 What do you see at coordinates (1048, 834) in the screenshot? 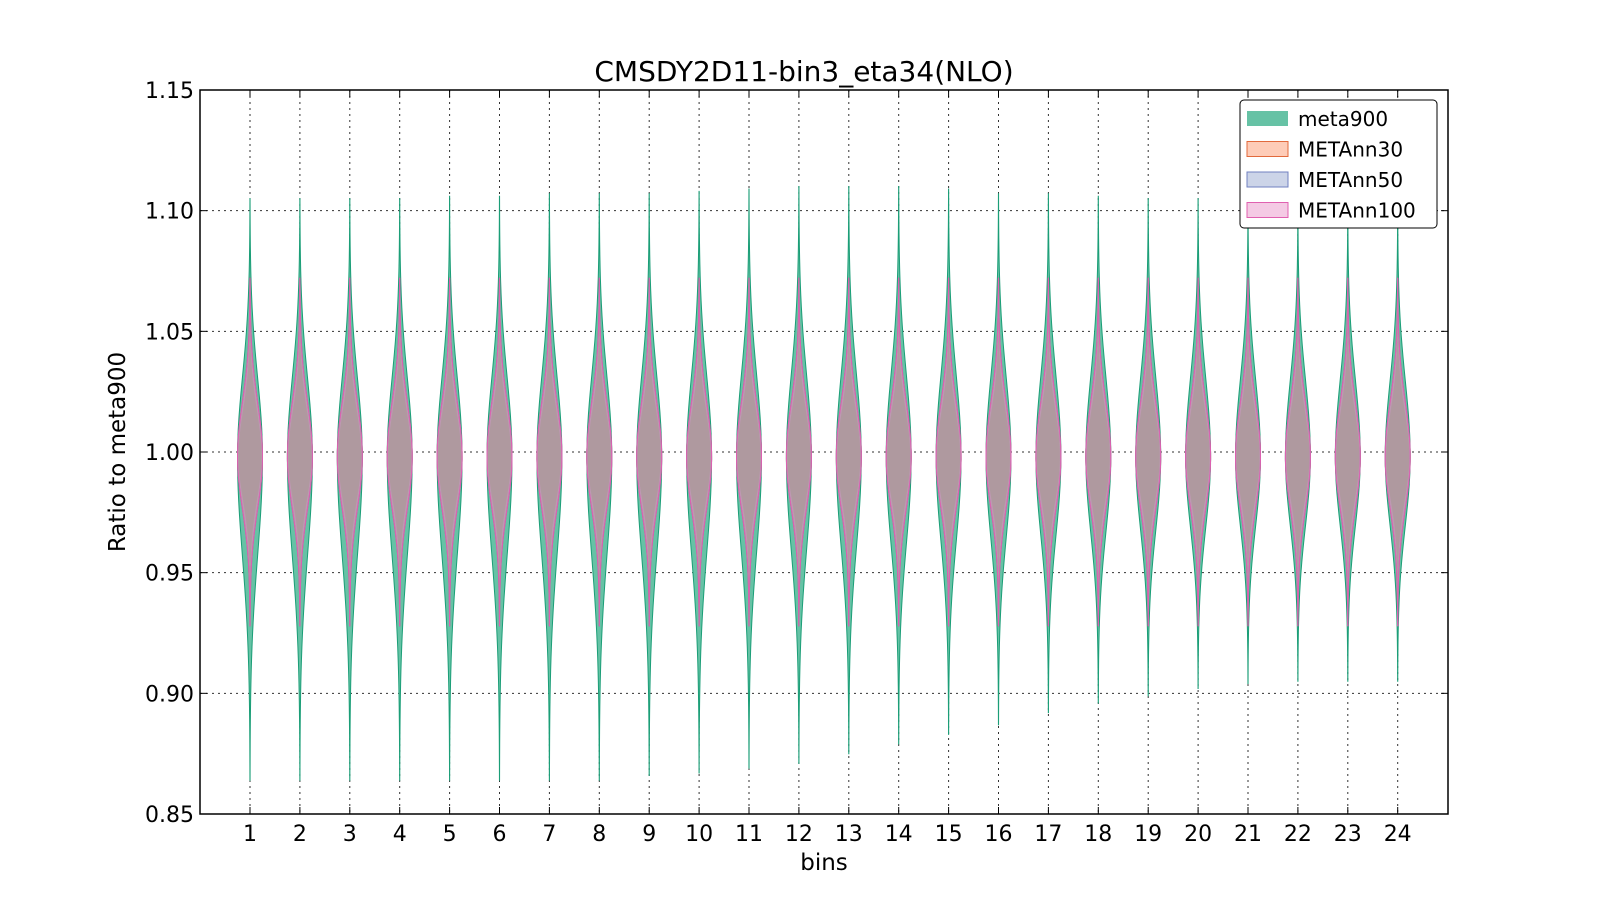
I see `x-tick-label: 17` at bounding box center [1048, 834].